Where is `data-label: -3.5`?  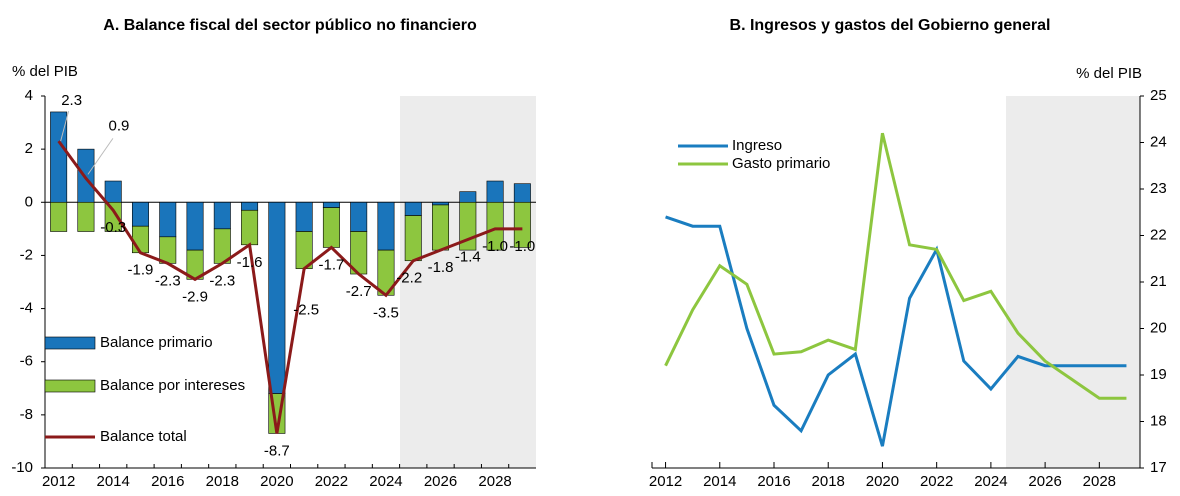
data-label: -3.5 is located at coordinates (386, 312).